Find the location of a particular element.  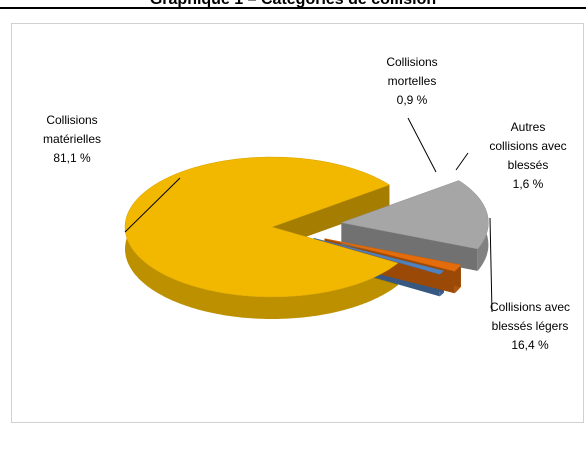

slice-label: Collisions avec blessés légers 16,4 % is located at coordinates (530, 326).